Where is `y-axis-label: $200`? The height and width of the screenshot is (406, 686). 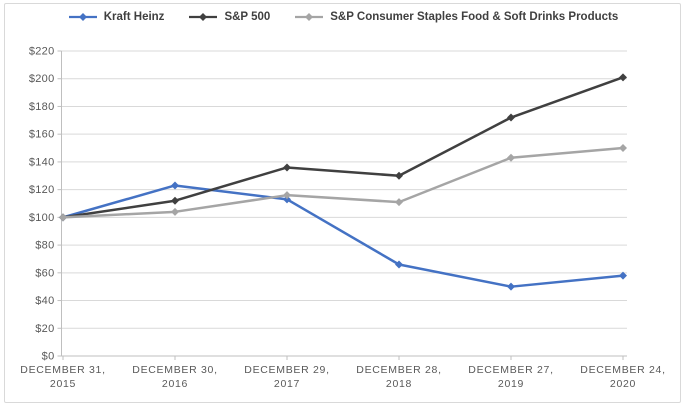 y-axis-label: $200 is located at coordinates (42, 79).